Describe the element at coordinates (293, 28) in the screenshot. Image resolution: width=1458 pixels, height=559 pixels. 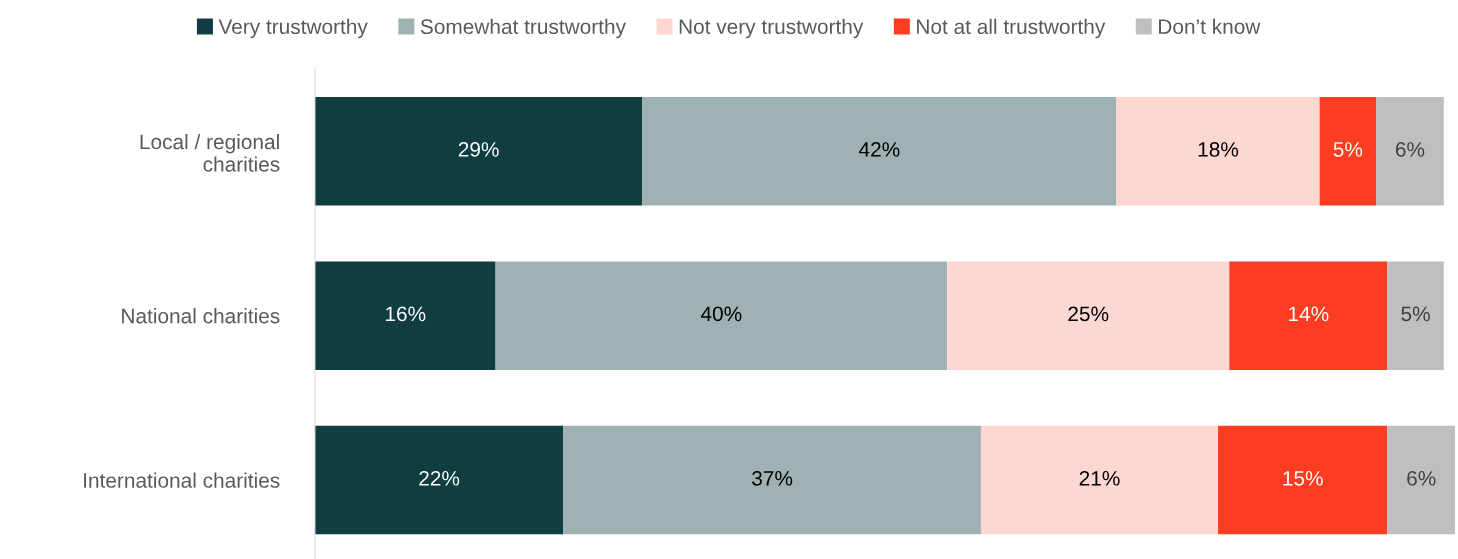
I see `legend-label: Very trustworthy` at that location.